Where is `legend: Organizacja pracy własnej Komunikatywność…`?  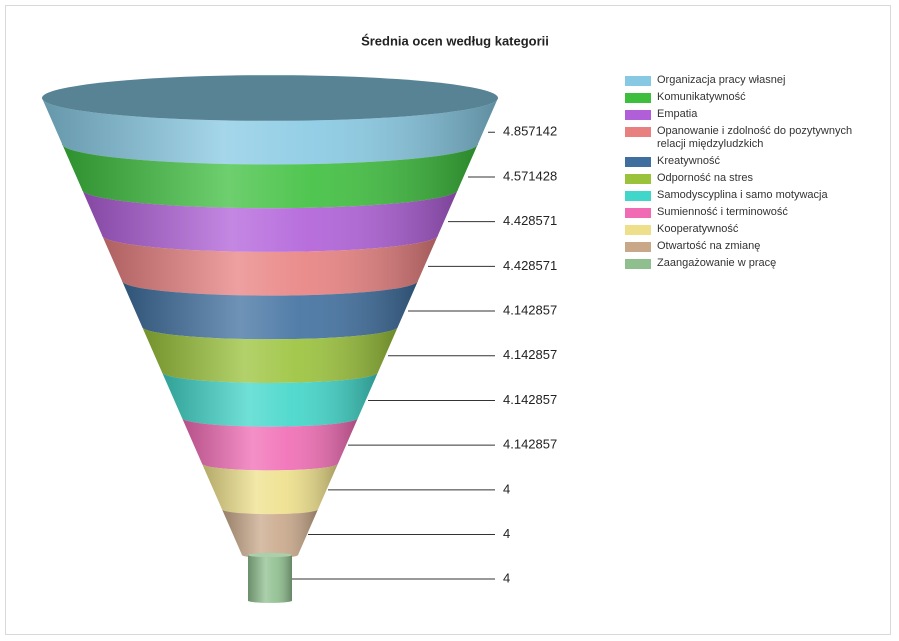
legend: Organizacja pracy własnej Komunikatywność… is located at coordinates (750, 174).